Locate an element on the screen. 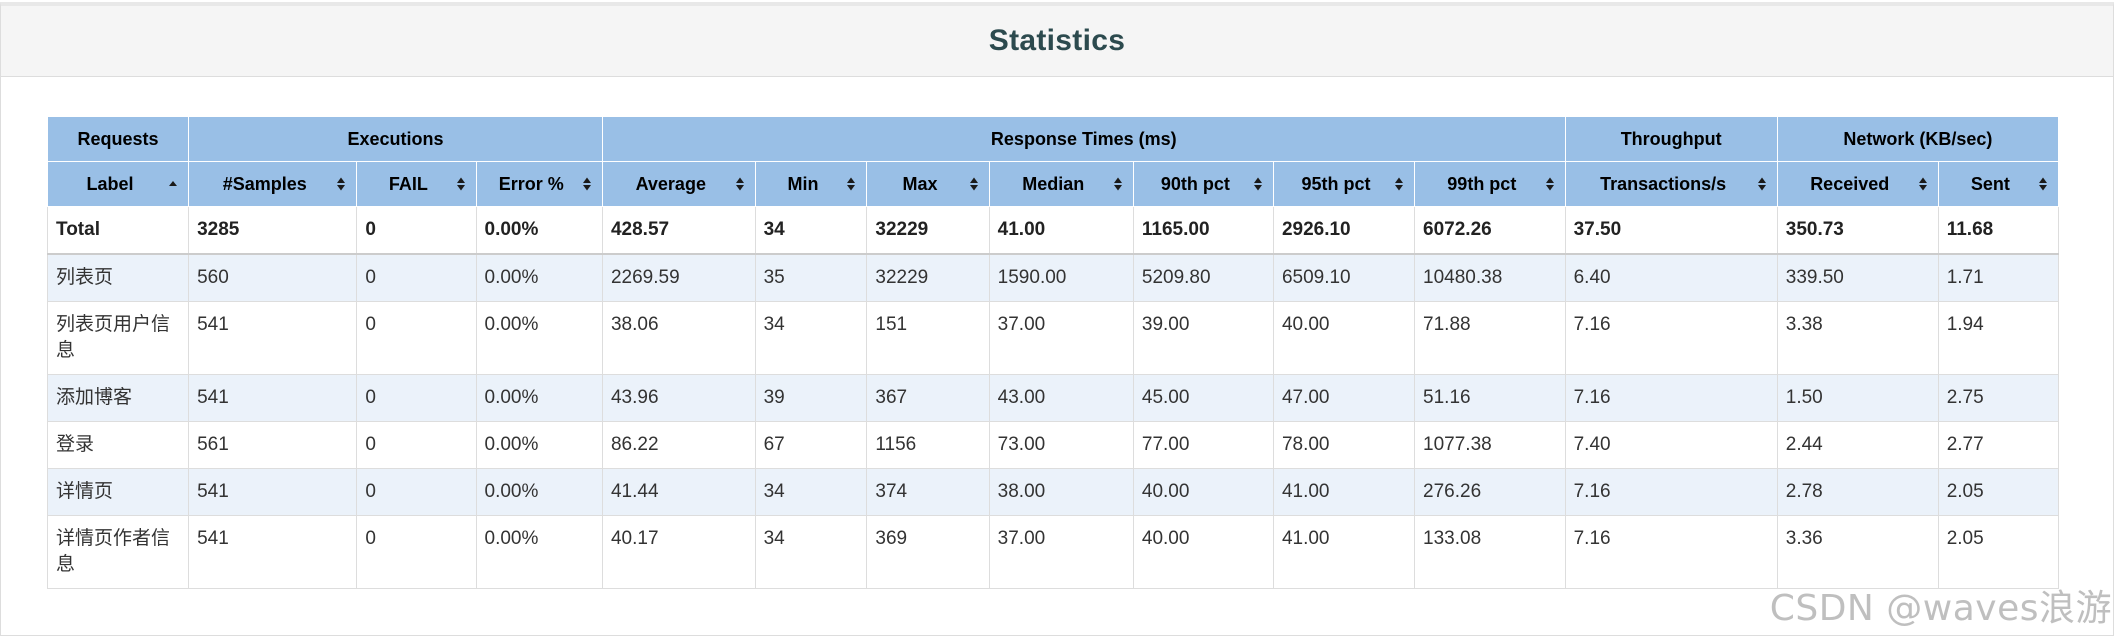 The width and height of the screenshot is (2116, 639). row-label-cell: Total is located at coordinates (118, 230).